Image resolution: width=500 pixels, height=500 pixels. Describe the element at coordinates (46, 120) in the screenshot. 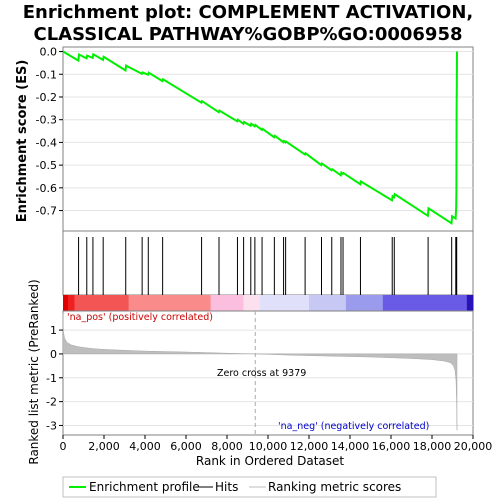

I see `es-y-tick-label: -0.3` at that location.